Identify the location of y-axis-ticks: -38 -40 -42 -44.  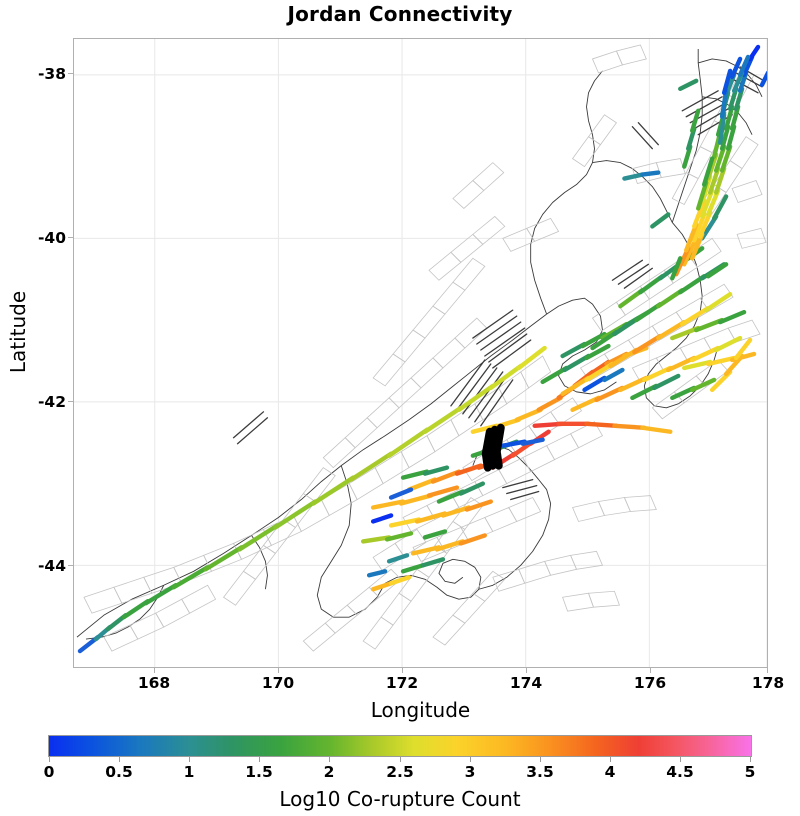
(33, 353).